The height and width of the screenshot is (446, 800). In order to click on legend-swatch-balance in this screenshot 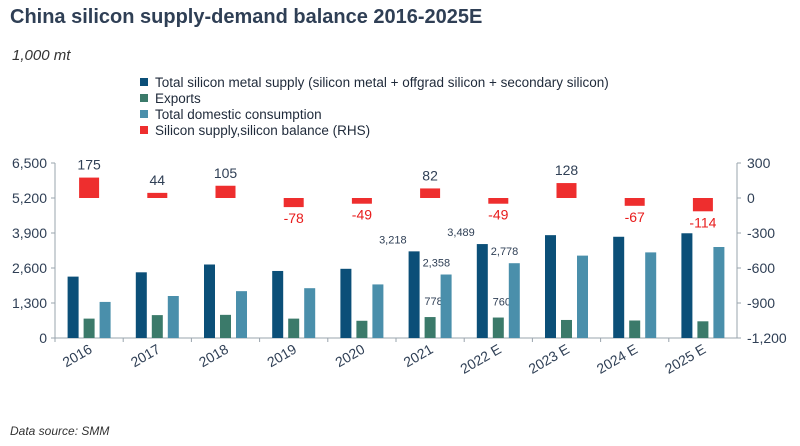, I will do `click(144, 130)`.